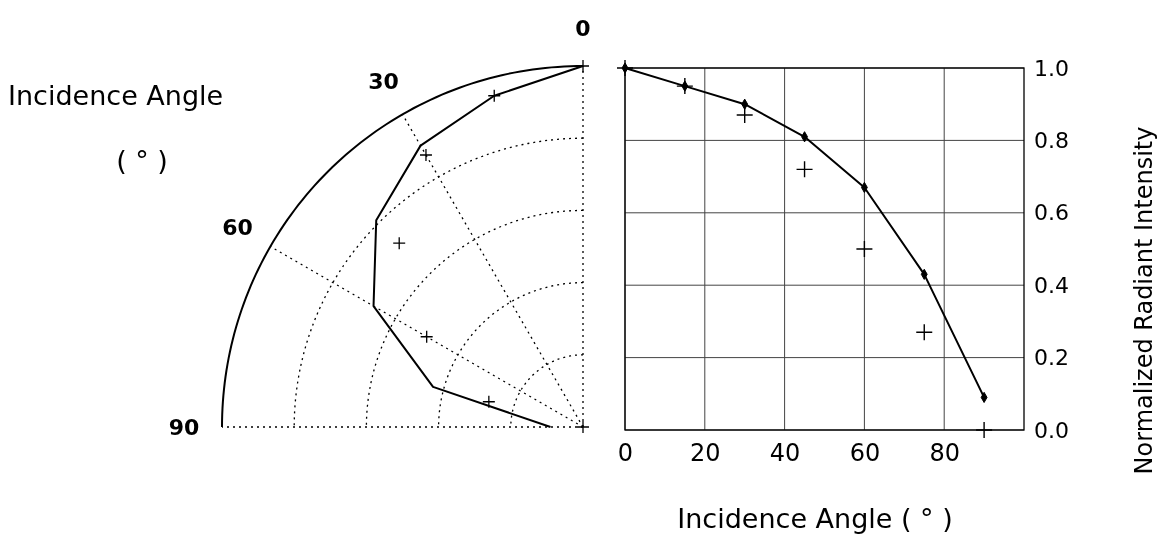  What do you see at coordinates (184, 427) in the screenshot?
I see `text: 90` at bounding box center [184, 427].